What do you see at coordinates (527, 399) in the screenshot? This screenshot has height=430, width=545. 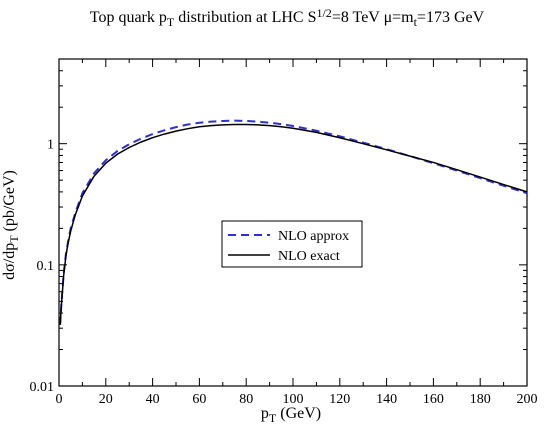 I see `x-tick-label: 200` at bounding box center [527, 399].